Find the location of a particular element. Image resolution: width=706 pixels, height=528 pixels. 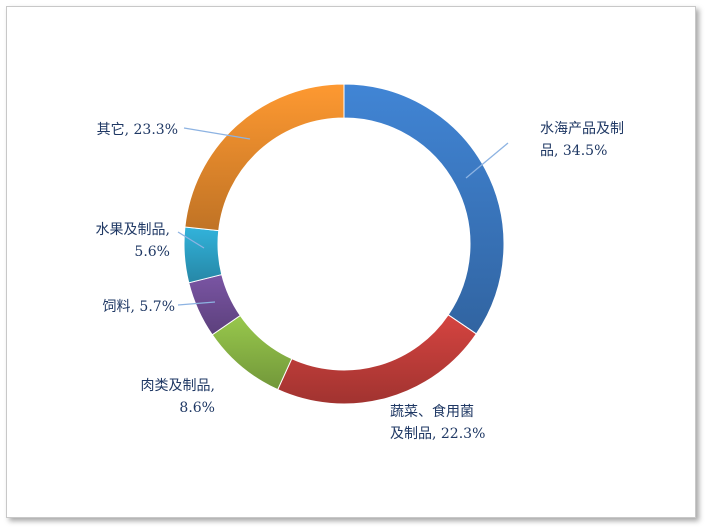

data-label-line: 品, 34.5% is located at coordinates (573, 151).